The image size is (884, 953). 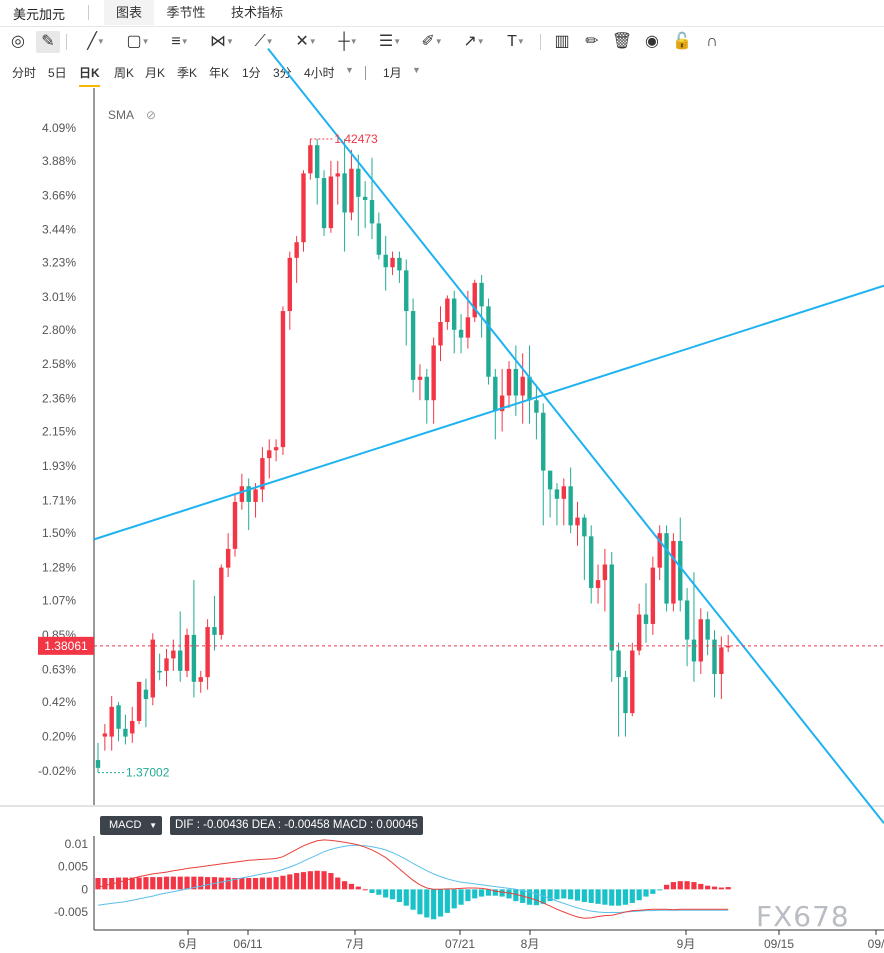 What do you see at coordinates (474, 42) in the screenshot?
I see `arrow-icon: ↗▼` at bounding box center [474, 42].